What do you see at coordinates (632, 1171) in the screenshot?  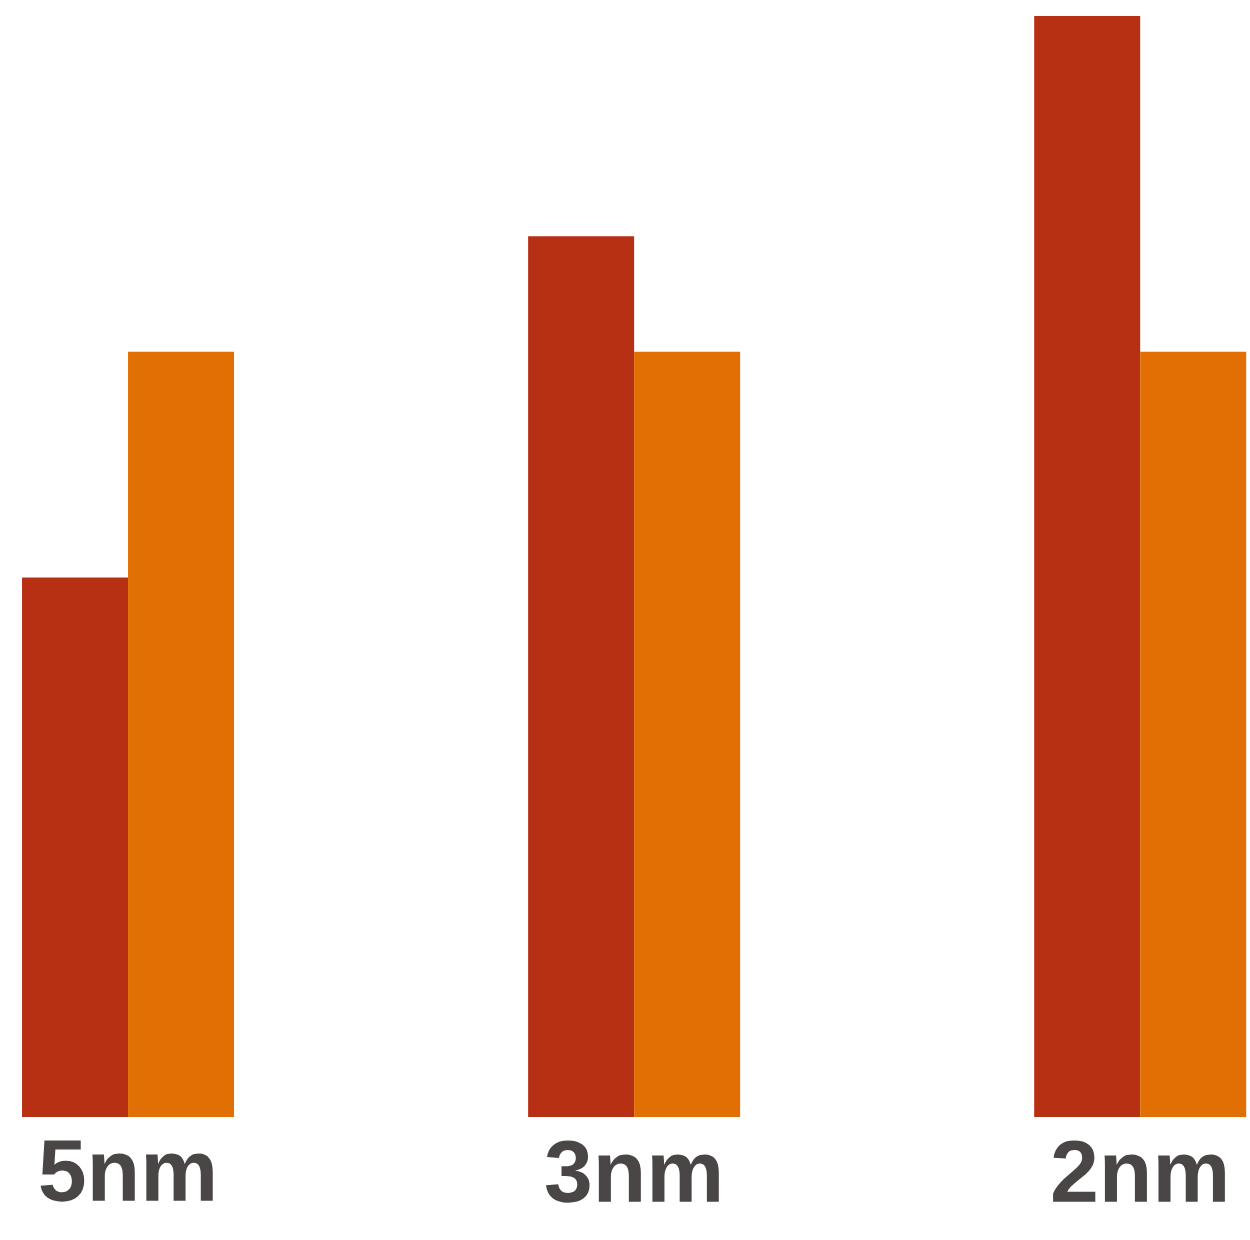 I see `x-tick-label: 3nm` at bounding box center [632, 1171].